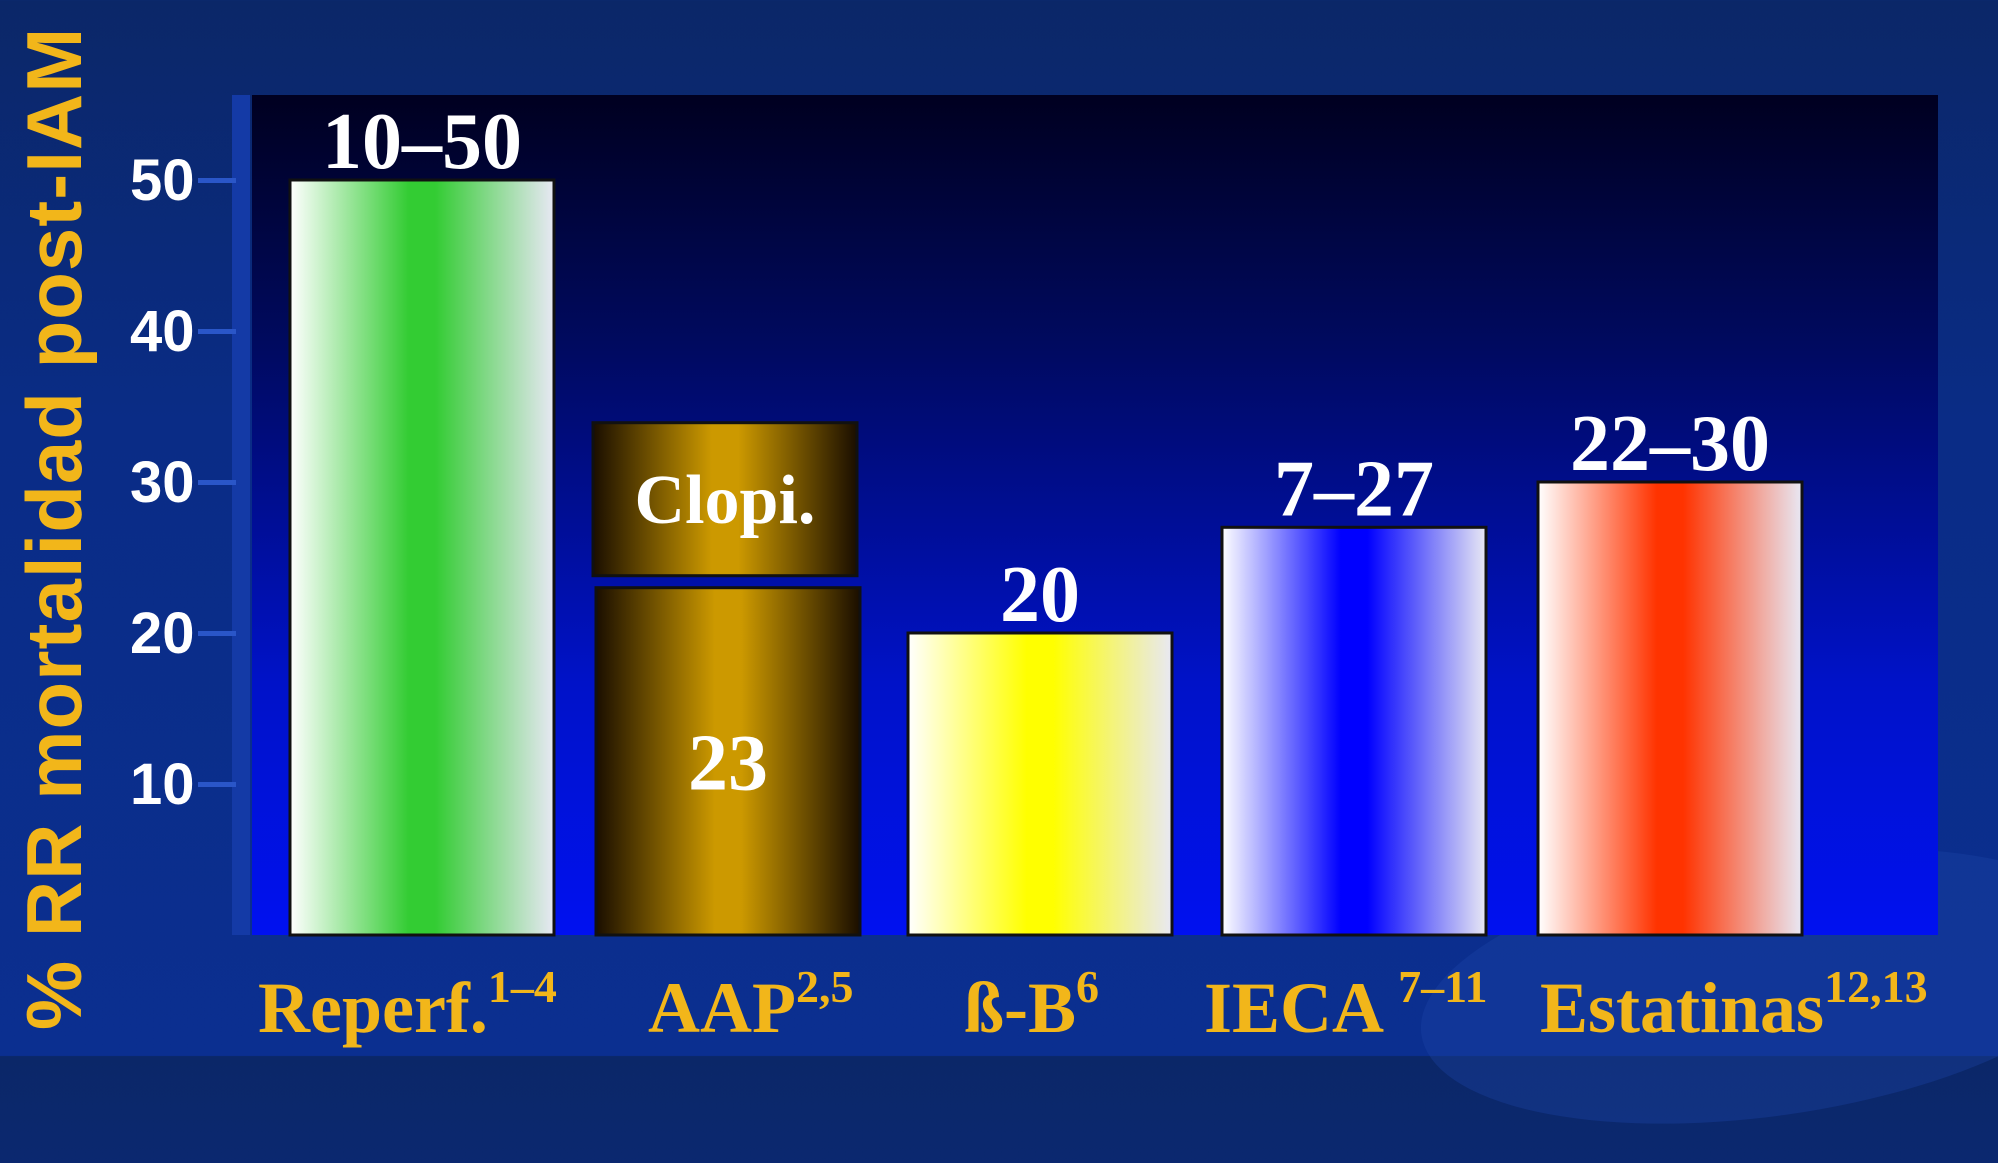  Describe the element at coordinates (1020, 1008) in the screenshot. I see `category-name: ß-B` at that location.